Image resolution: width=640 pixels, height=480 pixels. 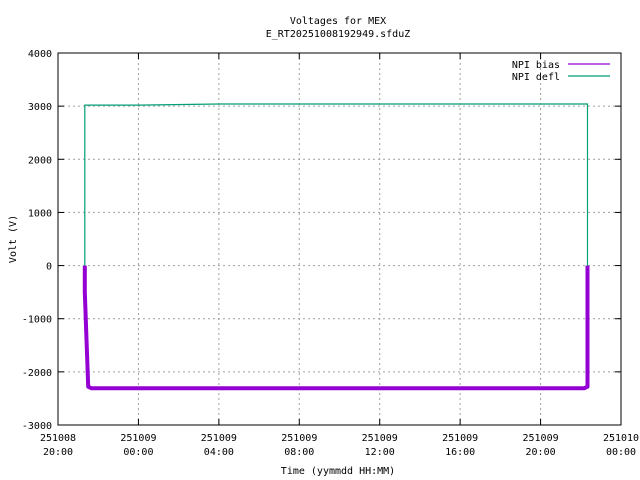 I want to click on chart-title: Voltages for MEX, so click(x=338, y=21).